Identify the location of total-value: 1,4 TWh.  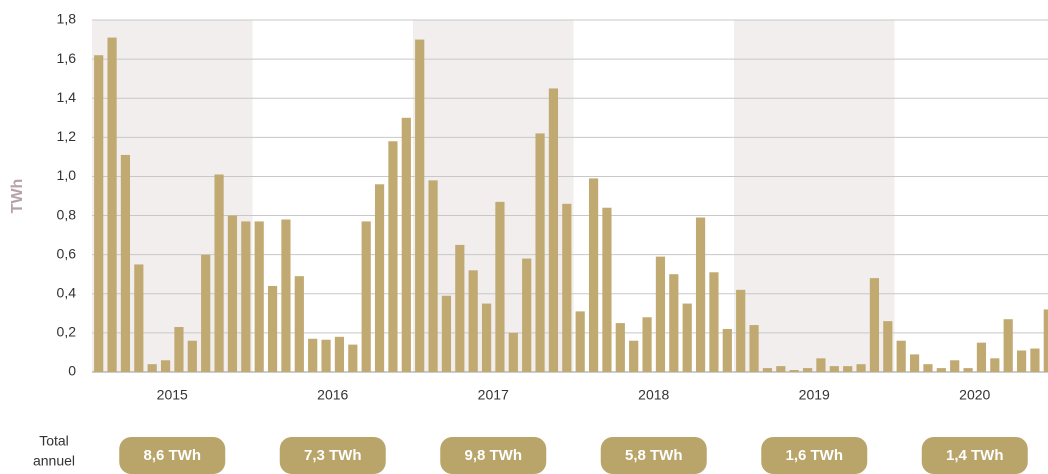
(975, 455).